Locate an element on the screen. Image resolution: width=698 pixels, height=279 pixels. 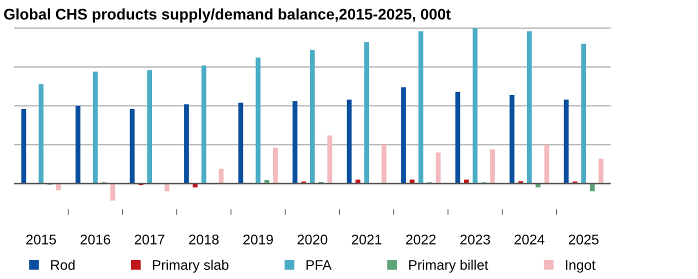
chart-title: Global CHS products supply/demand balance,2015-2025, 000t is located at coordinates (227, 15).